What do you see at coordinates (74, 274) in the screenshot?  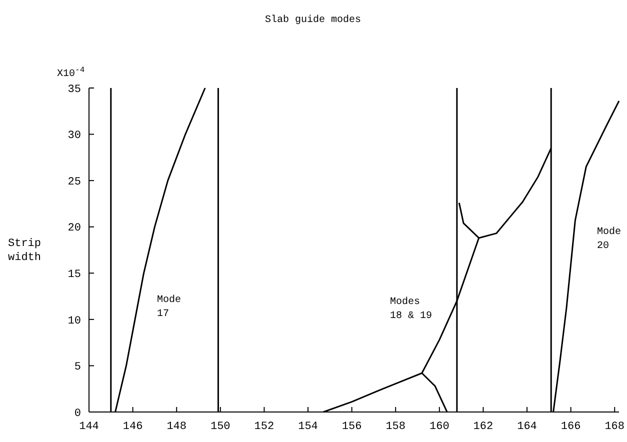 I see `y-tick-label: 15` at bounding box center [74, 274].